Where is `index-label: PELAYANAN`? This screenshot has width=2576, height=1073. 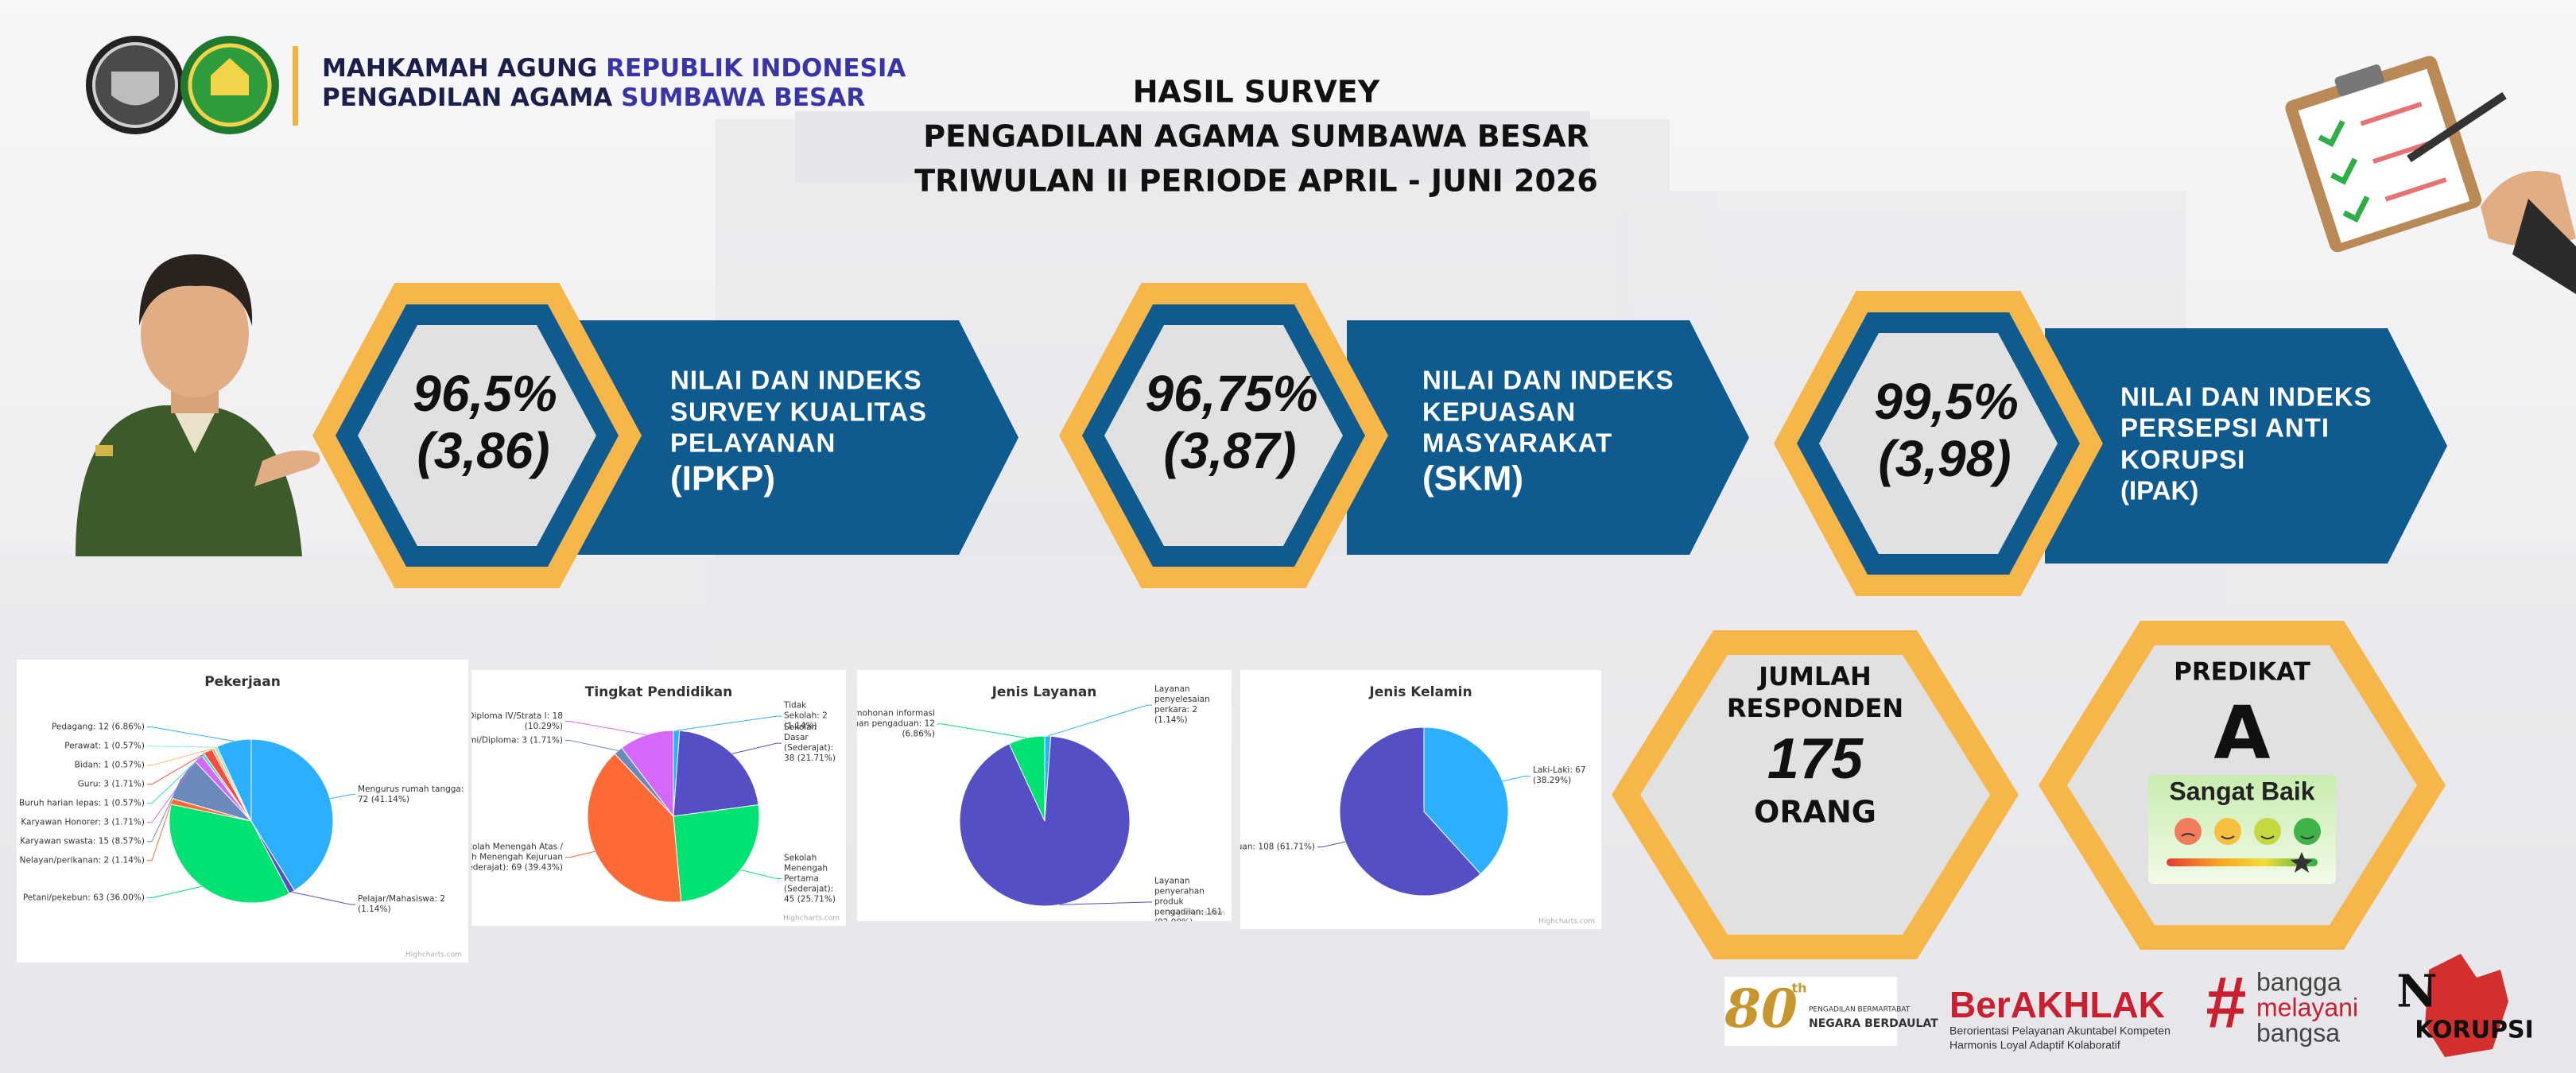
index-label: PELAYANAN is located at coordinates (753, 443).